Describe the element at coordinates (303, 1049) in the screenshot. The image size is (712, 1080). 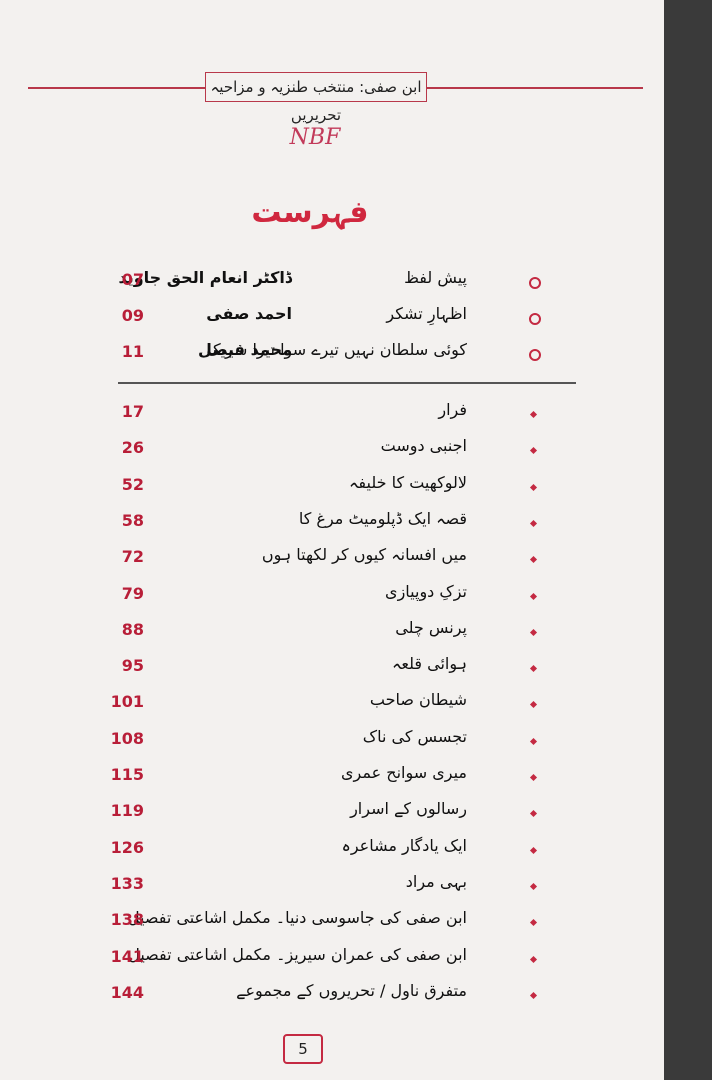
I see `footer-page-number: 5` at that location.